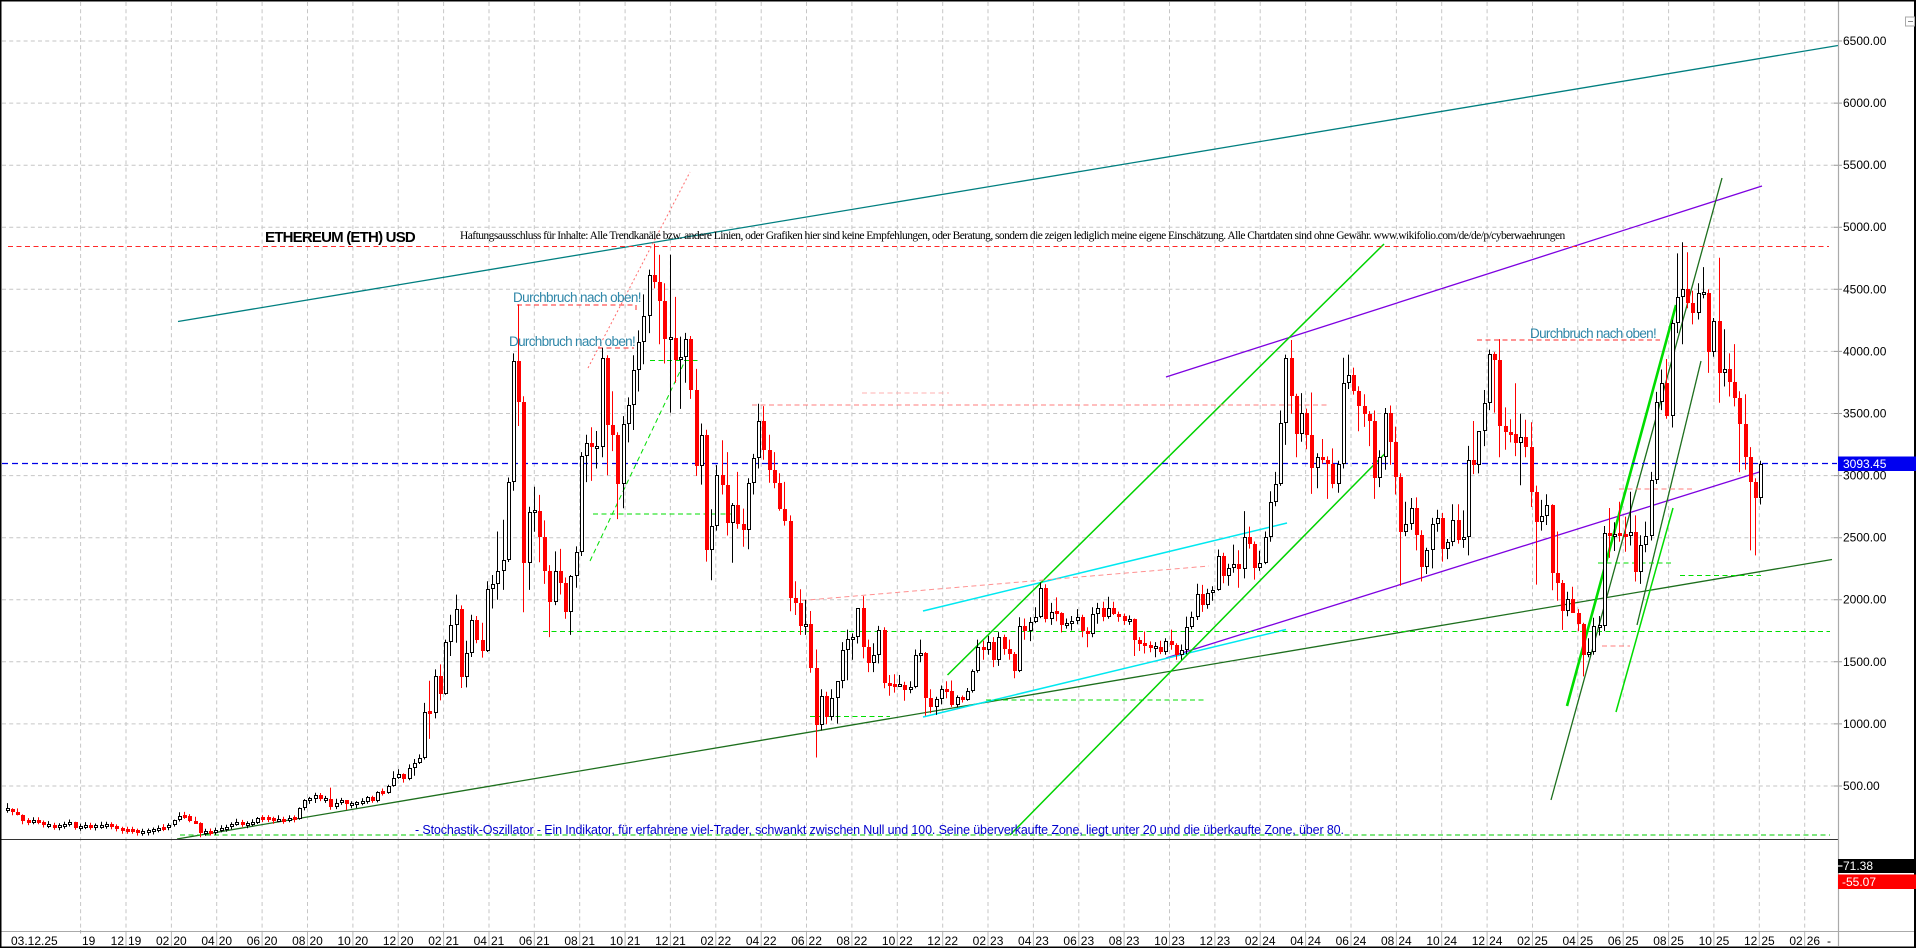 This screenshot has height=948, width=1916. Describe the element at coordinates (1861, 786) in the screenshot. I see `svg-text: 500.00` at that location.